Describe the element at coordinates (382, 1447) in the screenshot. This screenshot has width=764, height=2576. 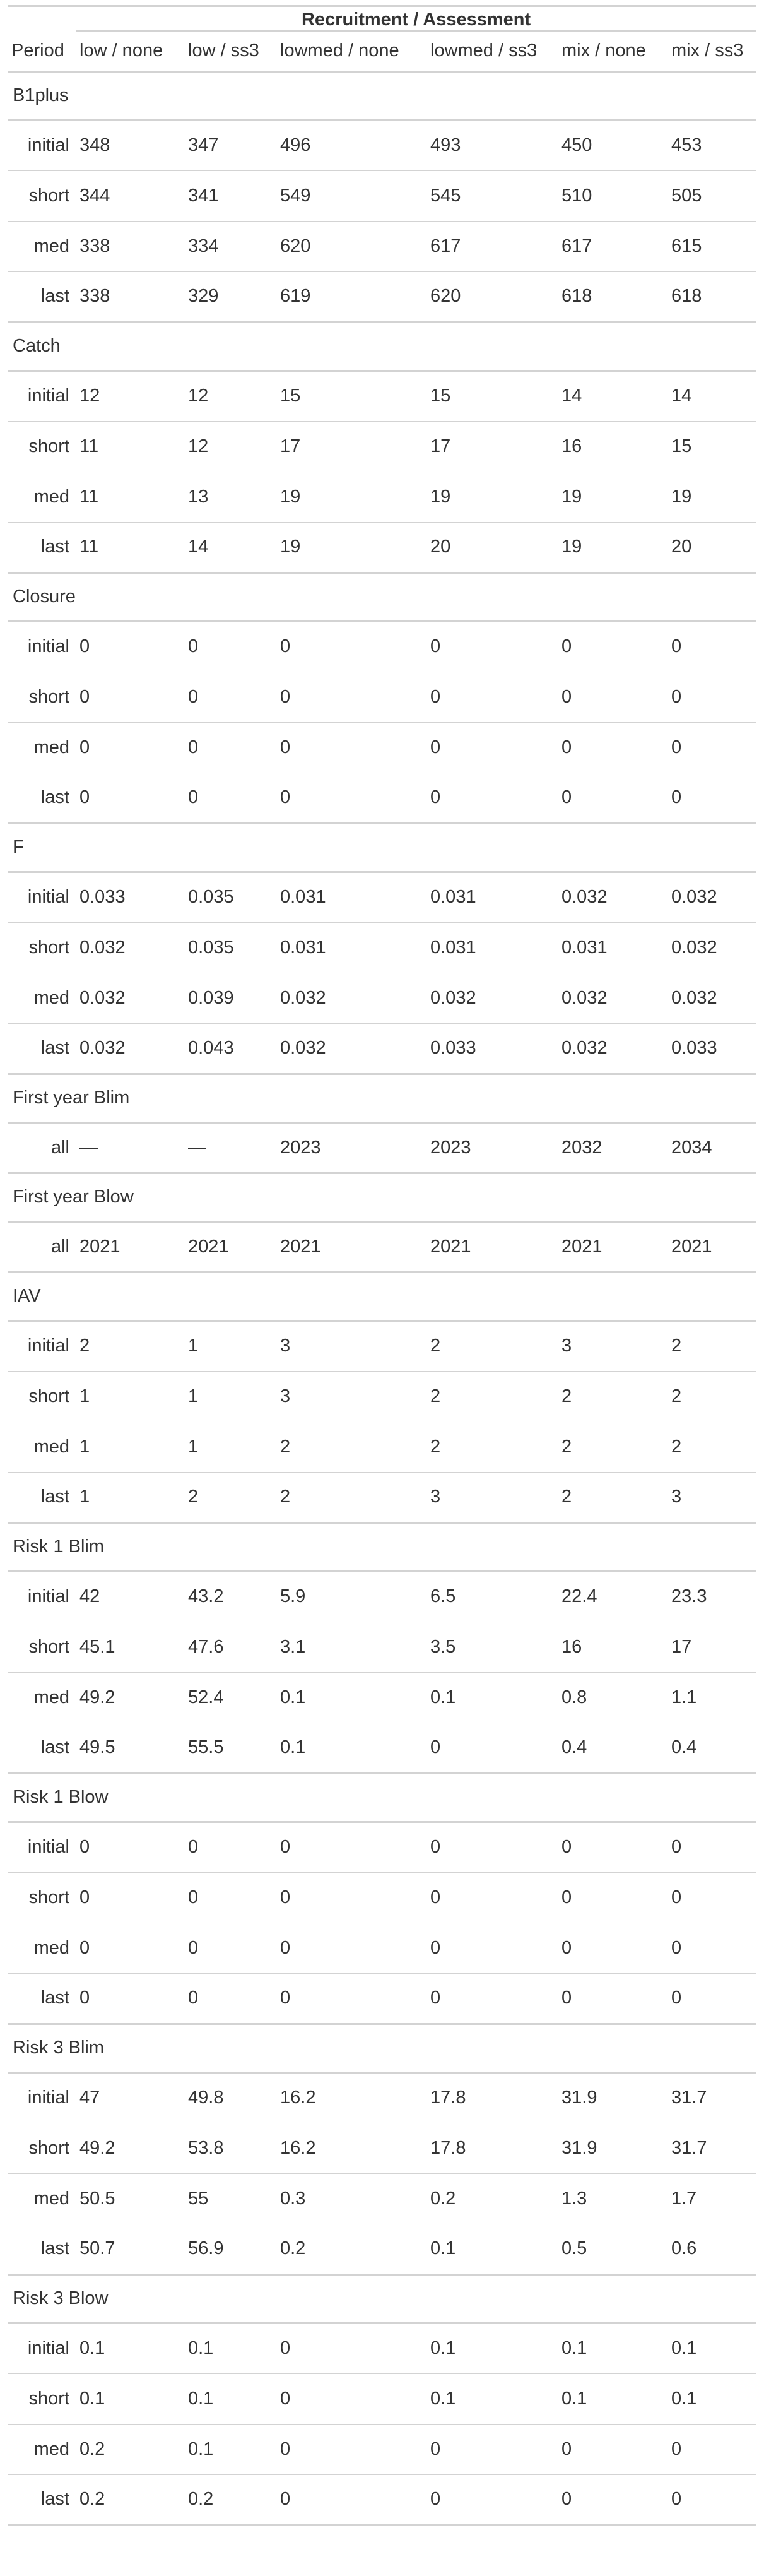
I see `table-row: med 1 1 2 2 2 2` at that location.